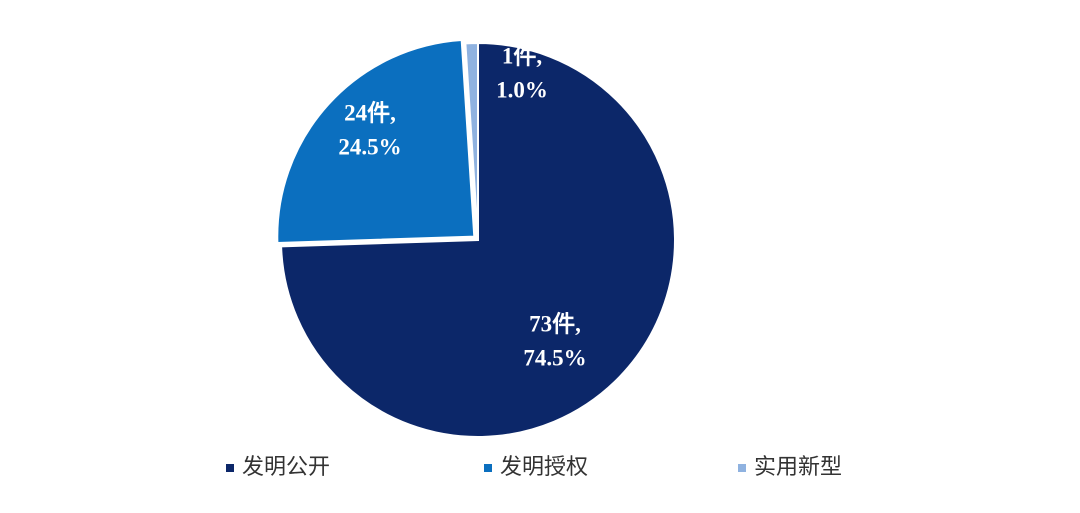  I want to click on data-label: 24.5%, so click(369, 146).